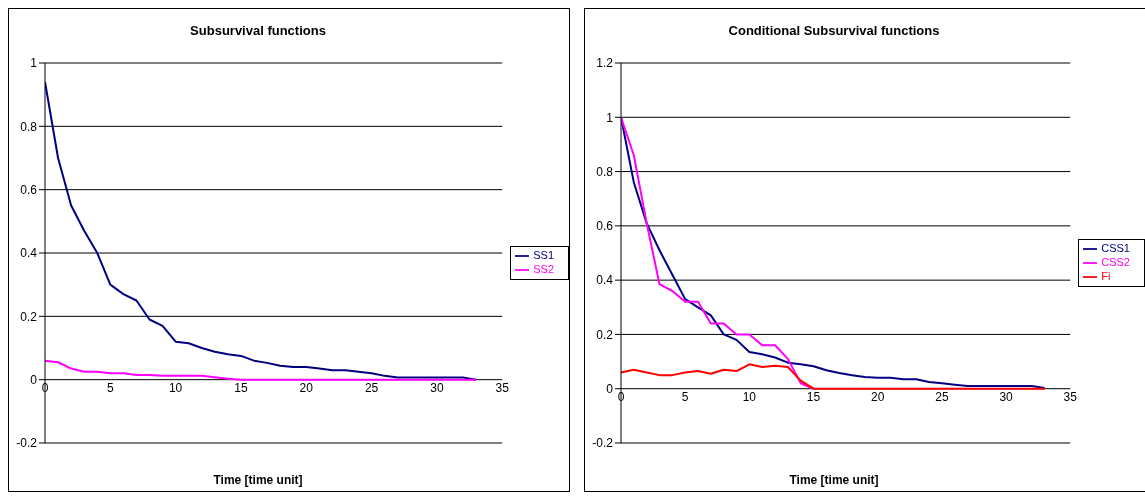 Image resolution: width=1145 pixels, height=498 pixels. Describe the element at coordinates (258, 31) in the screenshot. I see `chart-title: Subsurvival functions` at that location.